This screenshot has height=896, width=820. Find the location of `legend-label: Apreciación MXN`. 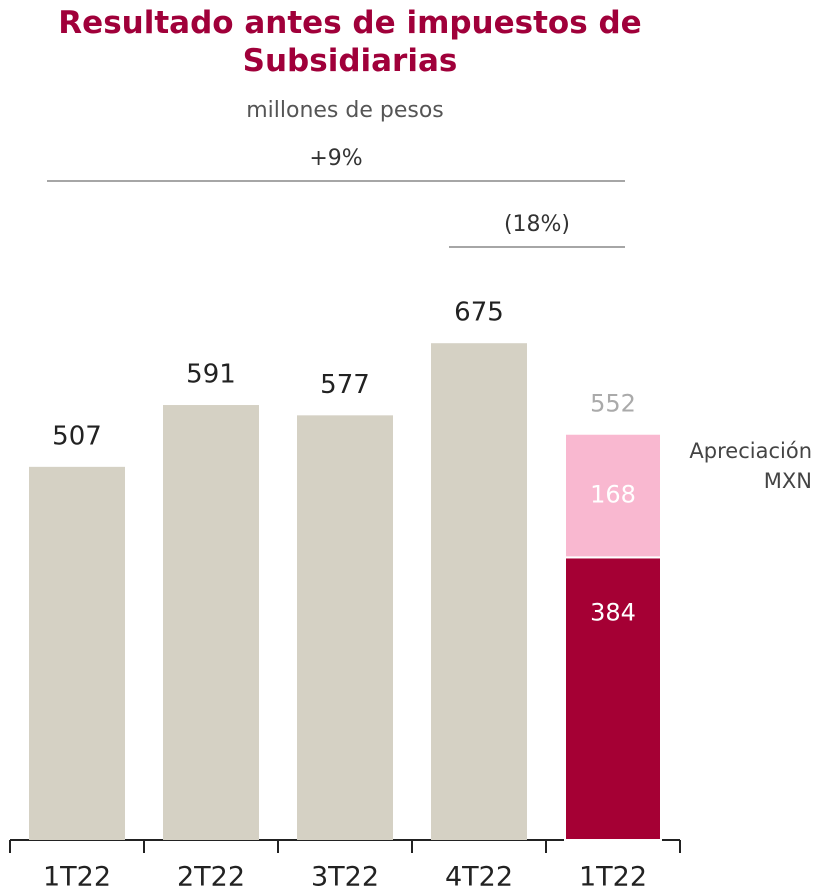

legend-label: Apreciación MXN is located at coordinates (750, 466).